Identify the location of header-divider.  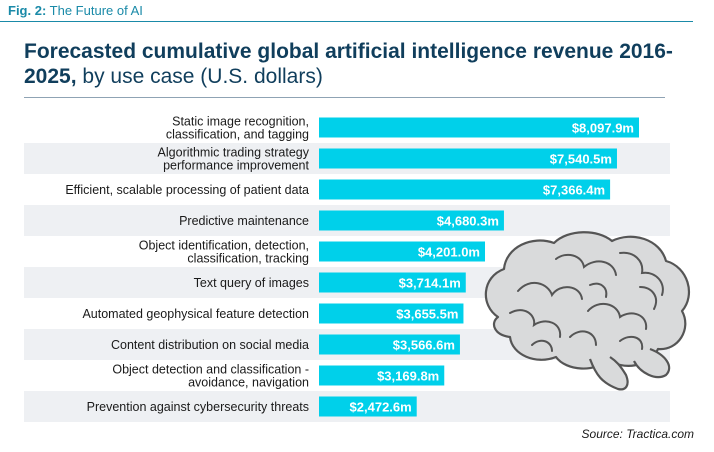
(346, 21).